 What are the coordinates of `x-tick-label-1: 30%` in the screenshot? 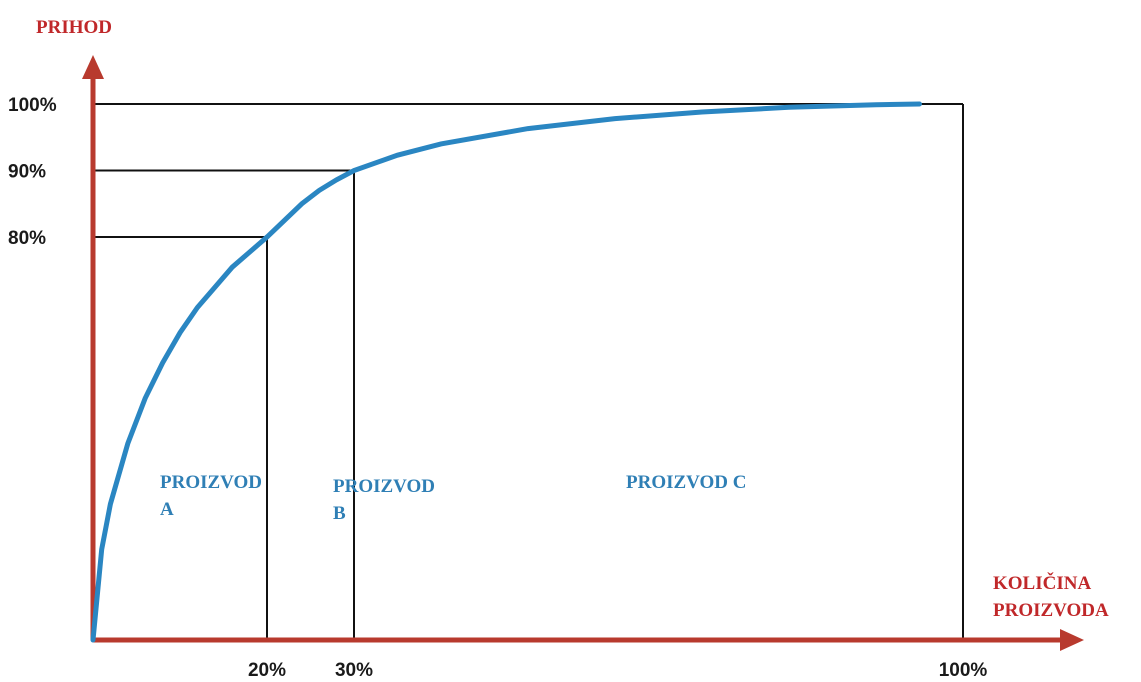 It's located at (354, 670).